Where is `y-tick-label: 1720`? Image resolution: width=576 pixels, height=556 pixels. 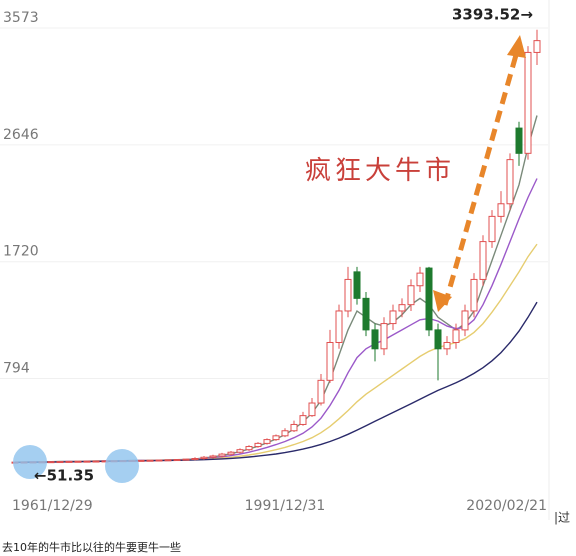 y-tick-label: 1720 is located at coordinates (21, 252).